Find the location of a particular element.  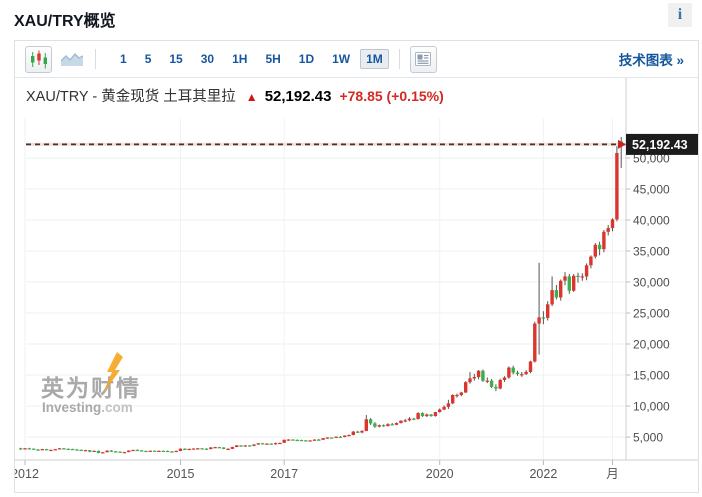

area-view-button is located at coordinates (71, 59).